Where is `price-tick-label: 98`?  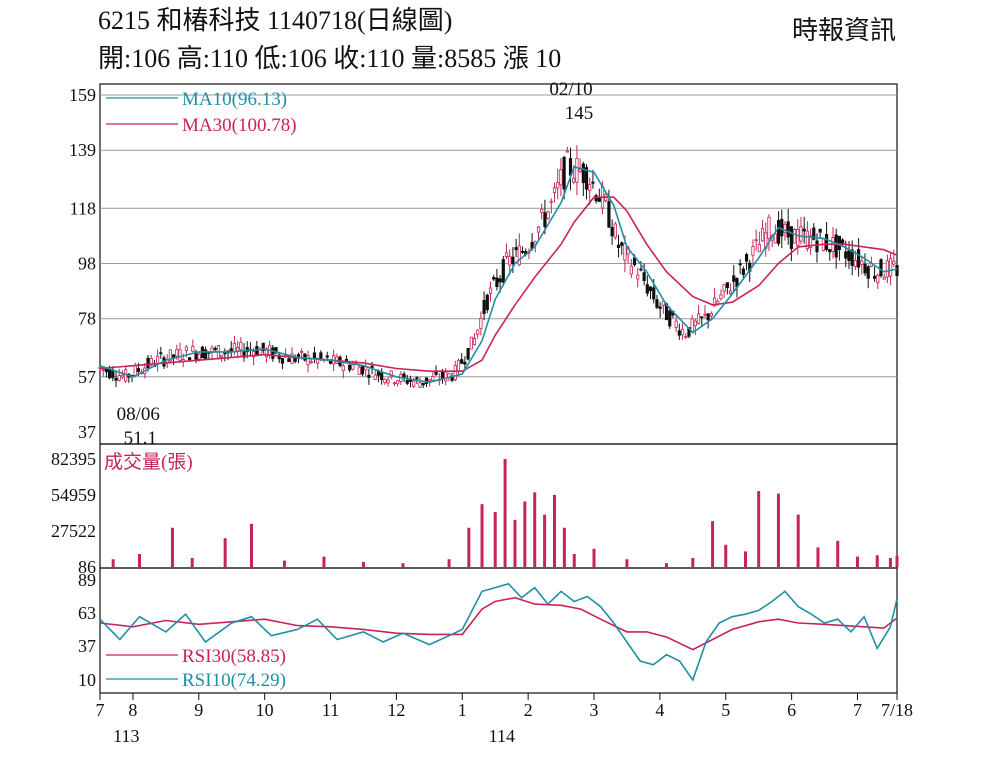 price-tick-label: 98 is located at coordinates (87, 264).